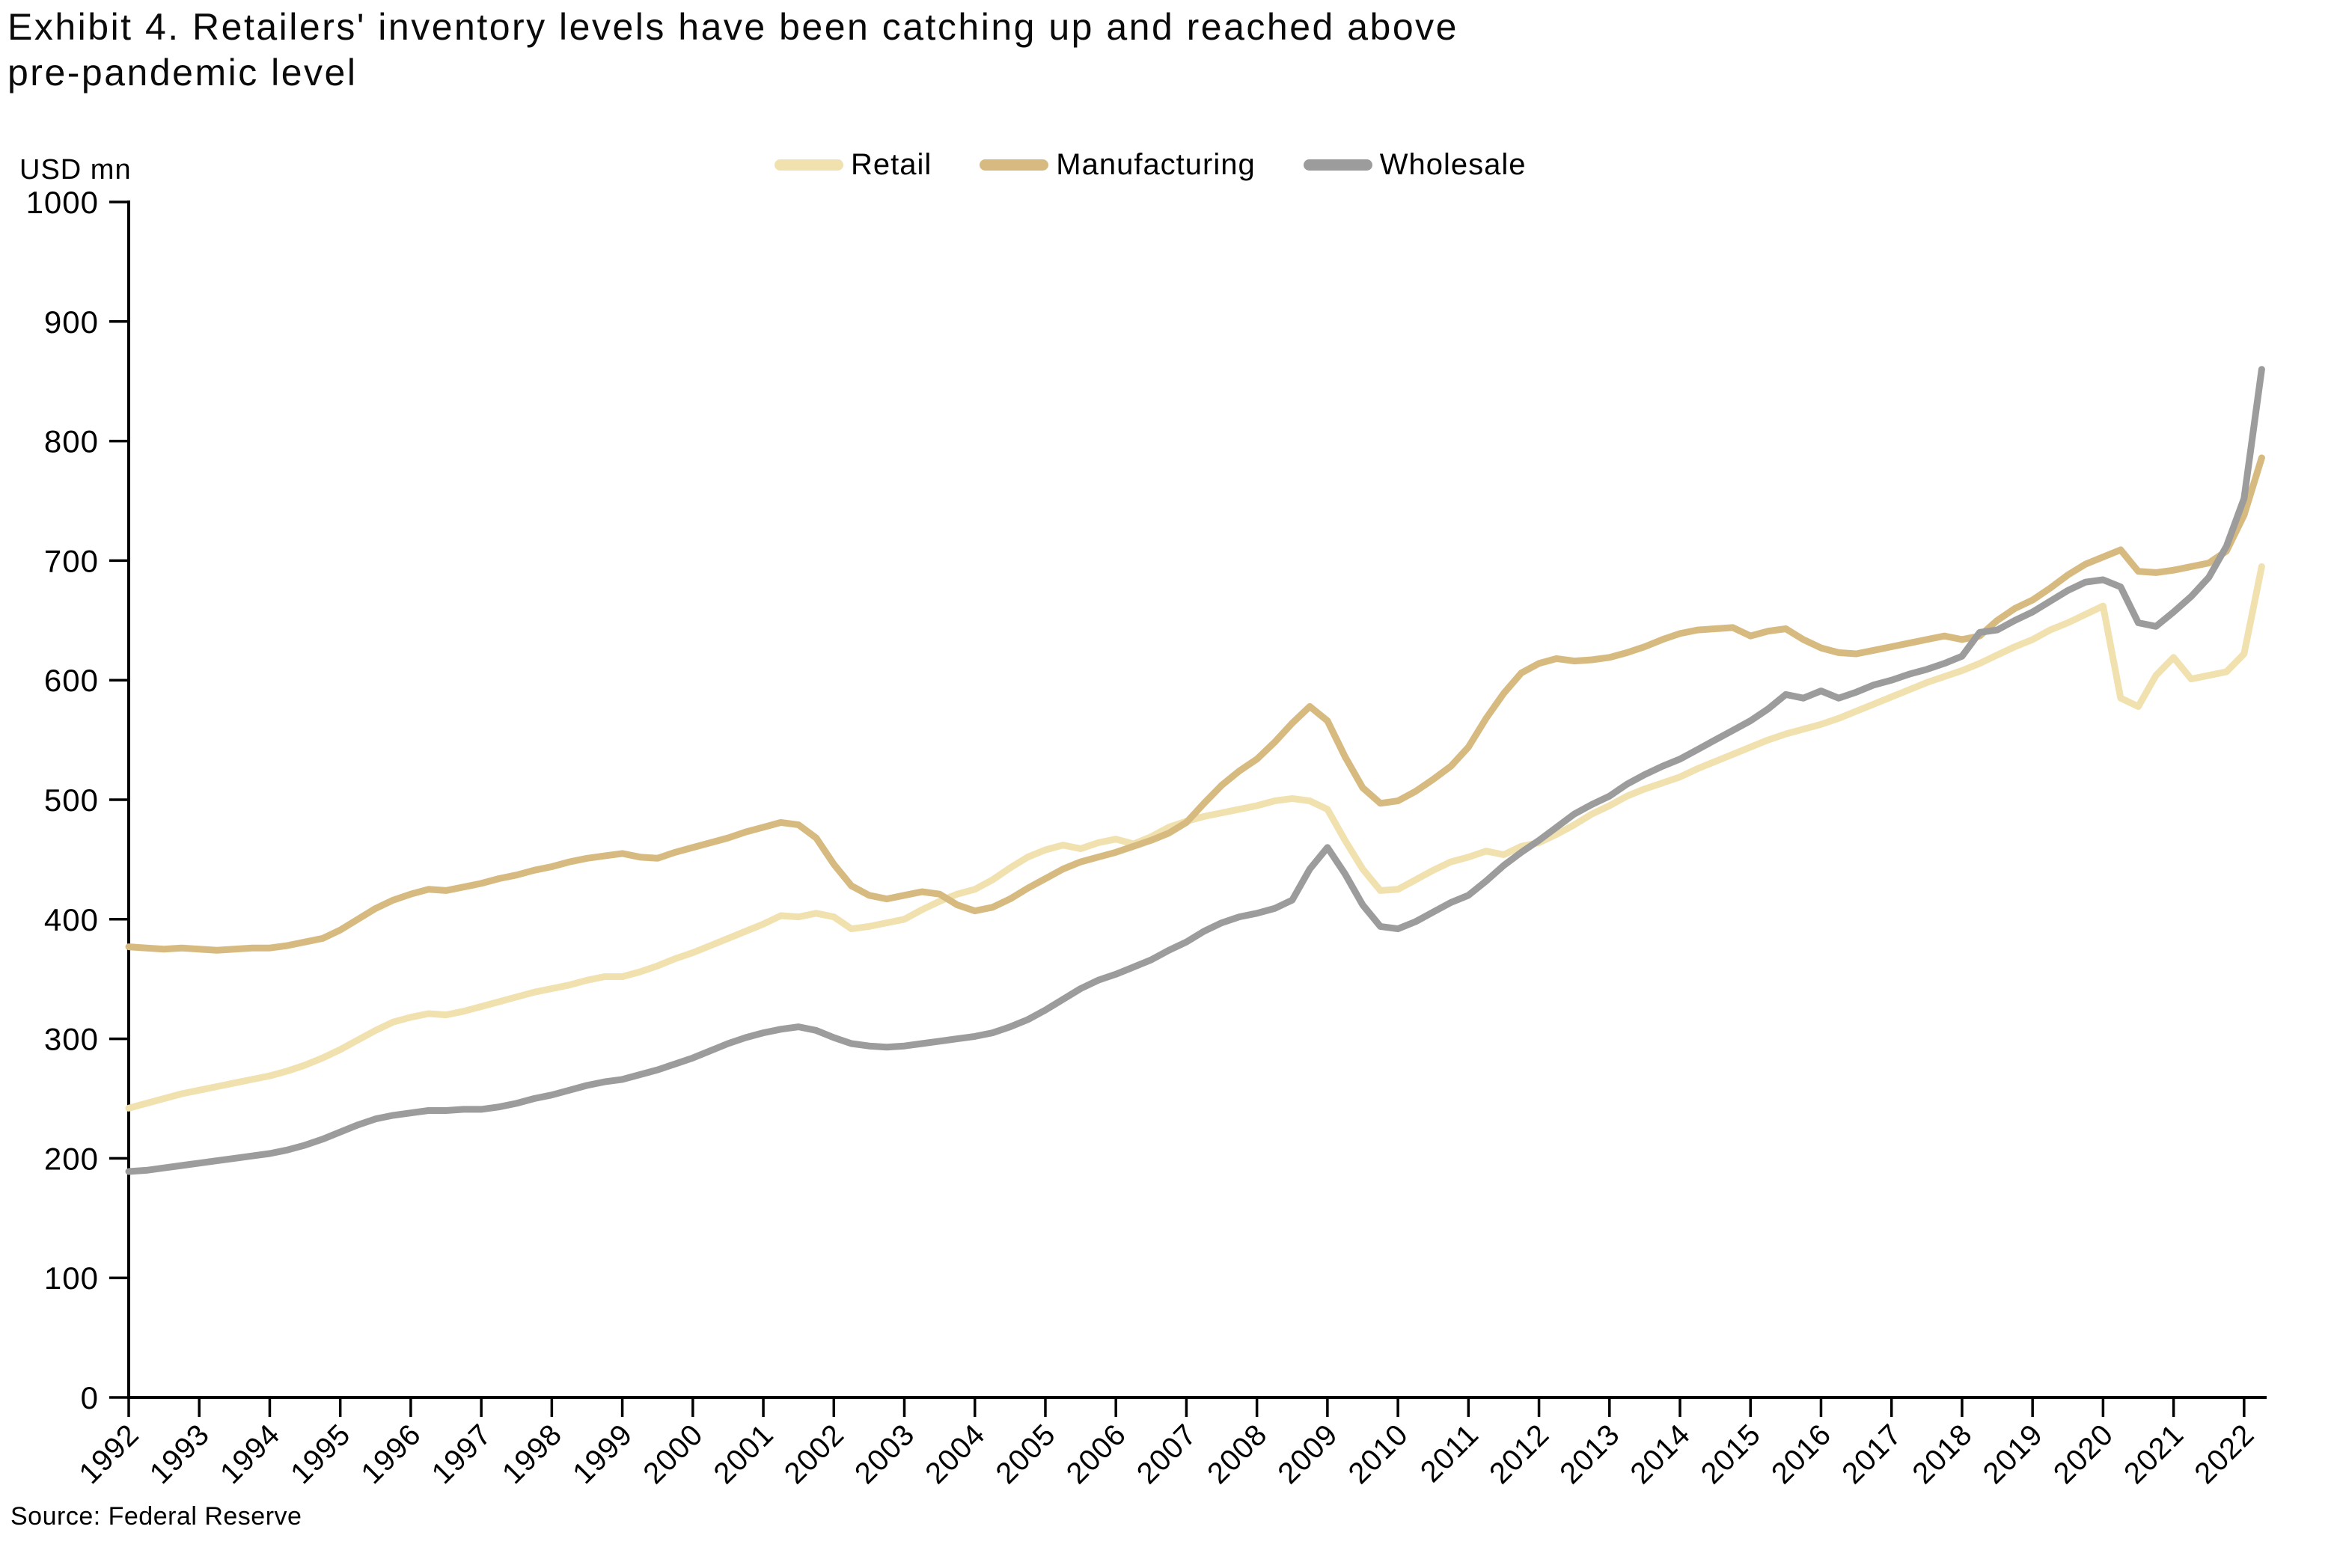  Describe the element at coordinates (814, 1454) in the screenshot. I see `x-tick-label: 2002` at that location.